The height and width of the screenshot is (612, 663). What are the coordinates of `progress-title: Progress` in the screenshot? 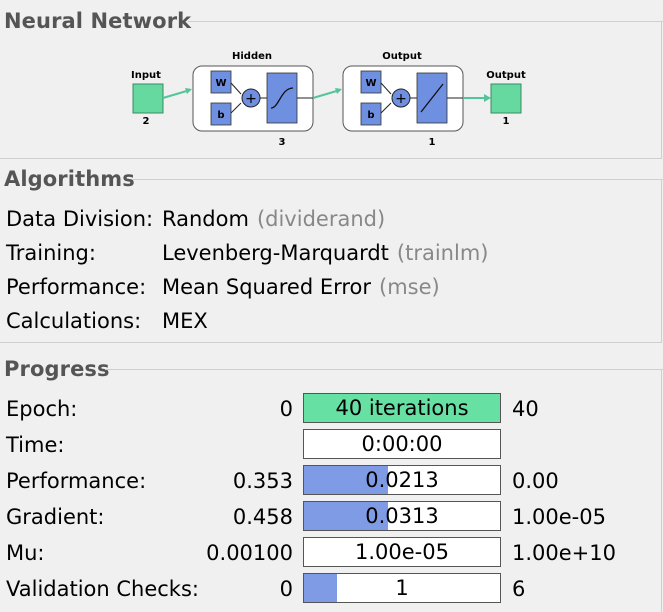 It's located at (57, 369).